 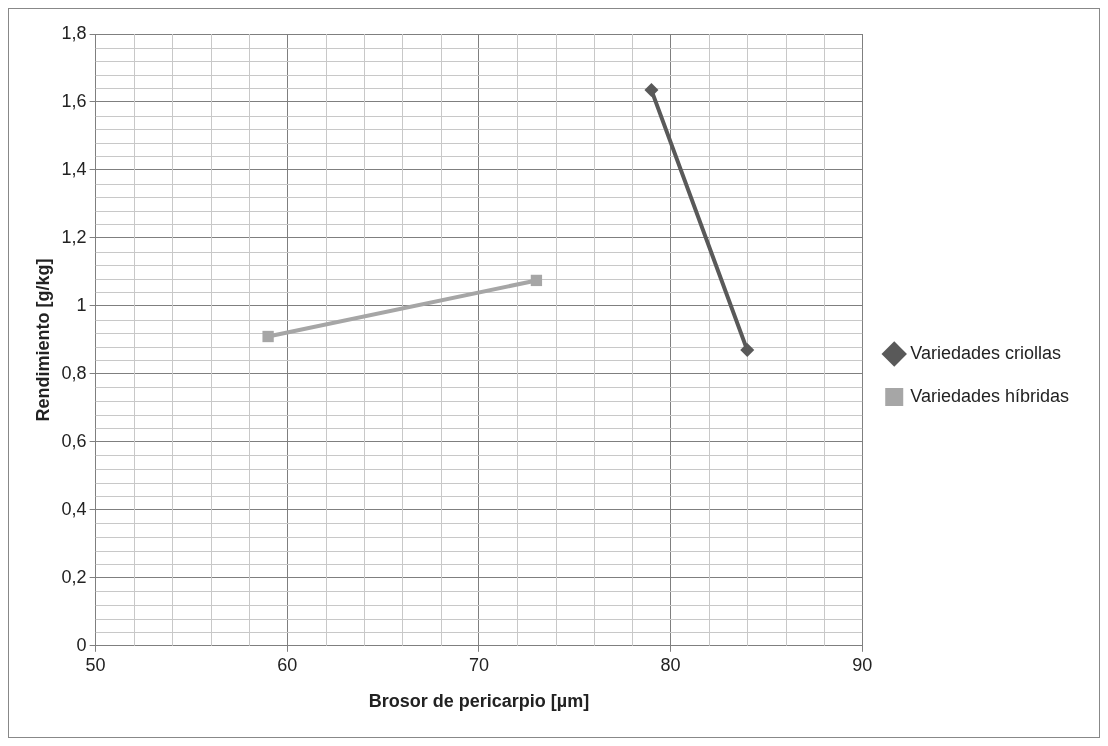 What do you see at coordinates (479, 701) in the screenshot?
I see `x-axis-title: Brosor de pericarpio [µm]` at bounding box center [479, 701].